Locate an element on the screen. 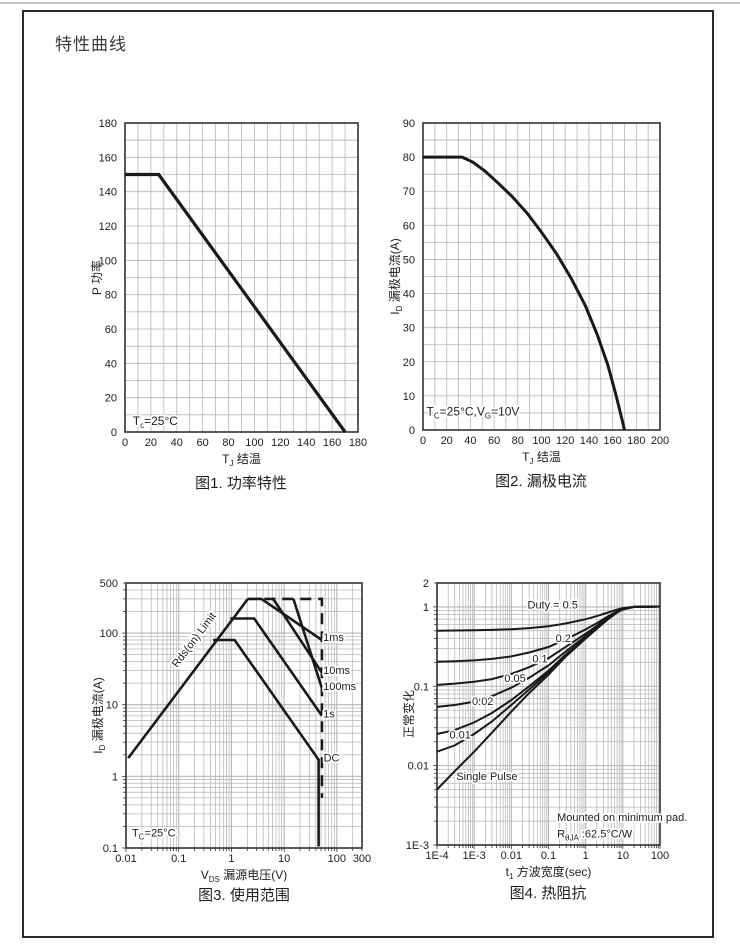 The width and height of the screenshot is (740, 948). chart-annotation: Duty = 0.5 is located at coordinates (553, 606).